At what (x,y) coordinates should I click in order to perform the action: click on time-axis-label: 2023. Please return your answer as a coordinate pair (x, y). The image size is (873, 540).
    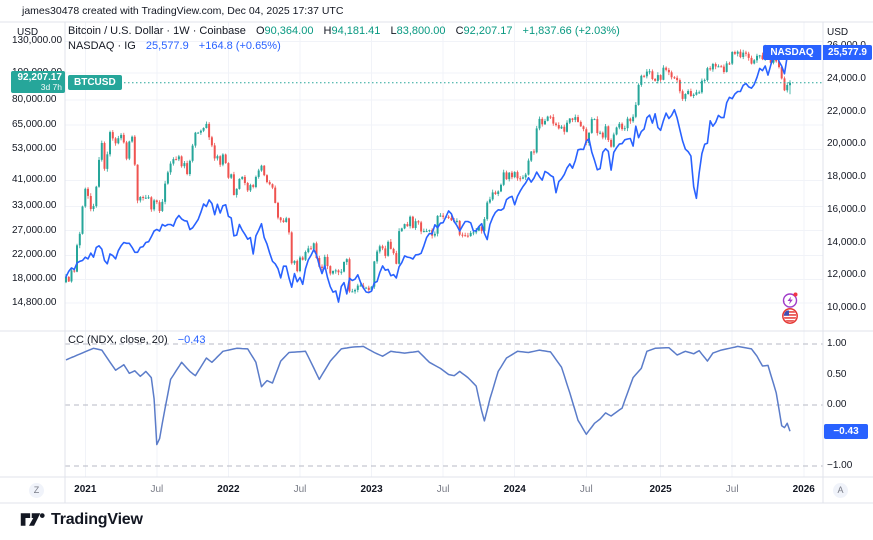
    Looking at the image, I should click on (371, 489).